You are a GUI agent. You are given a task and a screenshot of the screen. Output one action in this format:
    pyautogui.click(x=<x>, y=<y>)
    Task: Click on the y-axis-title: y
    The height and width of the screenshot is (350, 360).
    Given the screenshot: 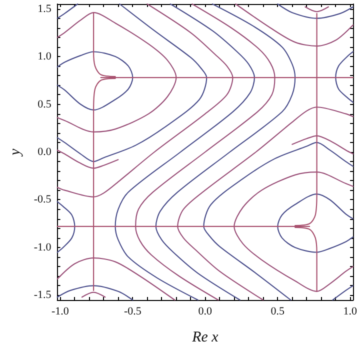 What is the action you would take?
    pyautogui.click(x=16, y=153)
    